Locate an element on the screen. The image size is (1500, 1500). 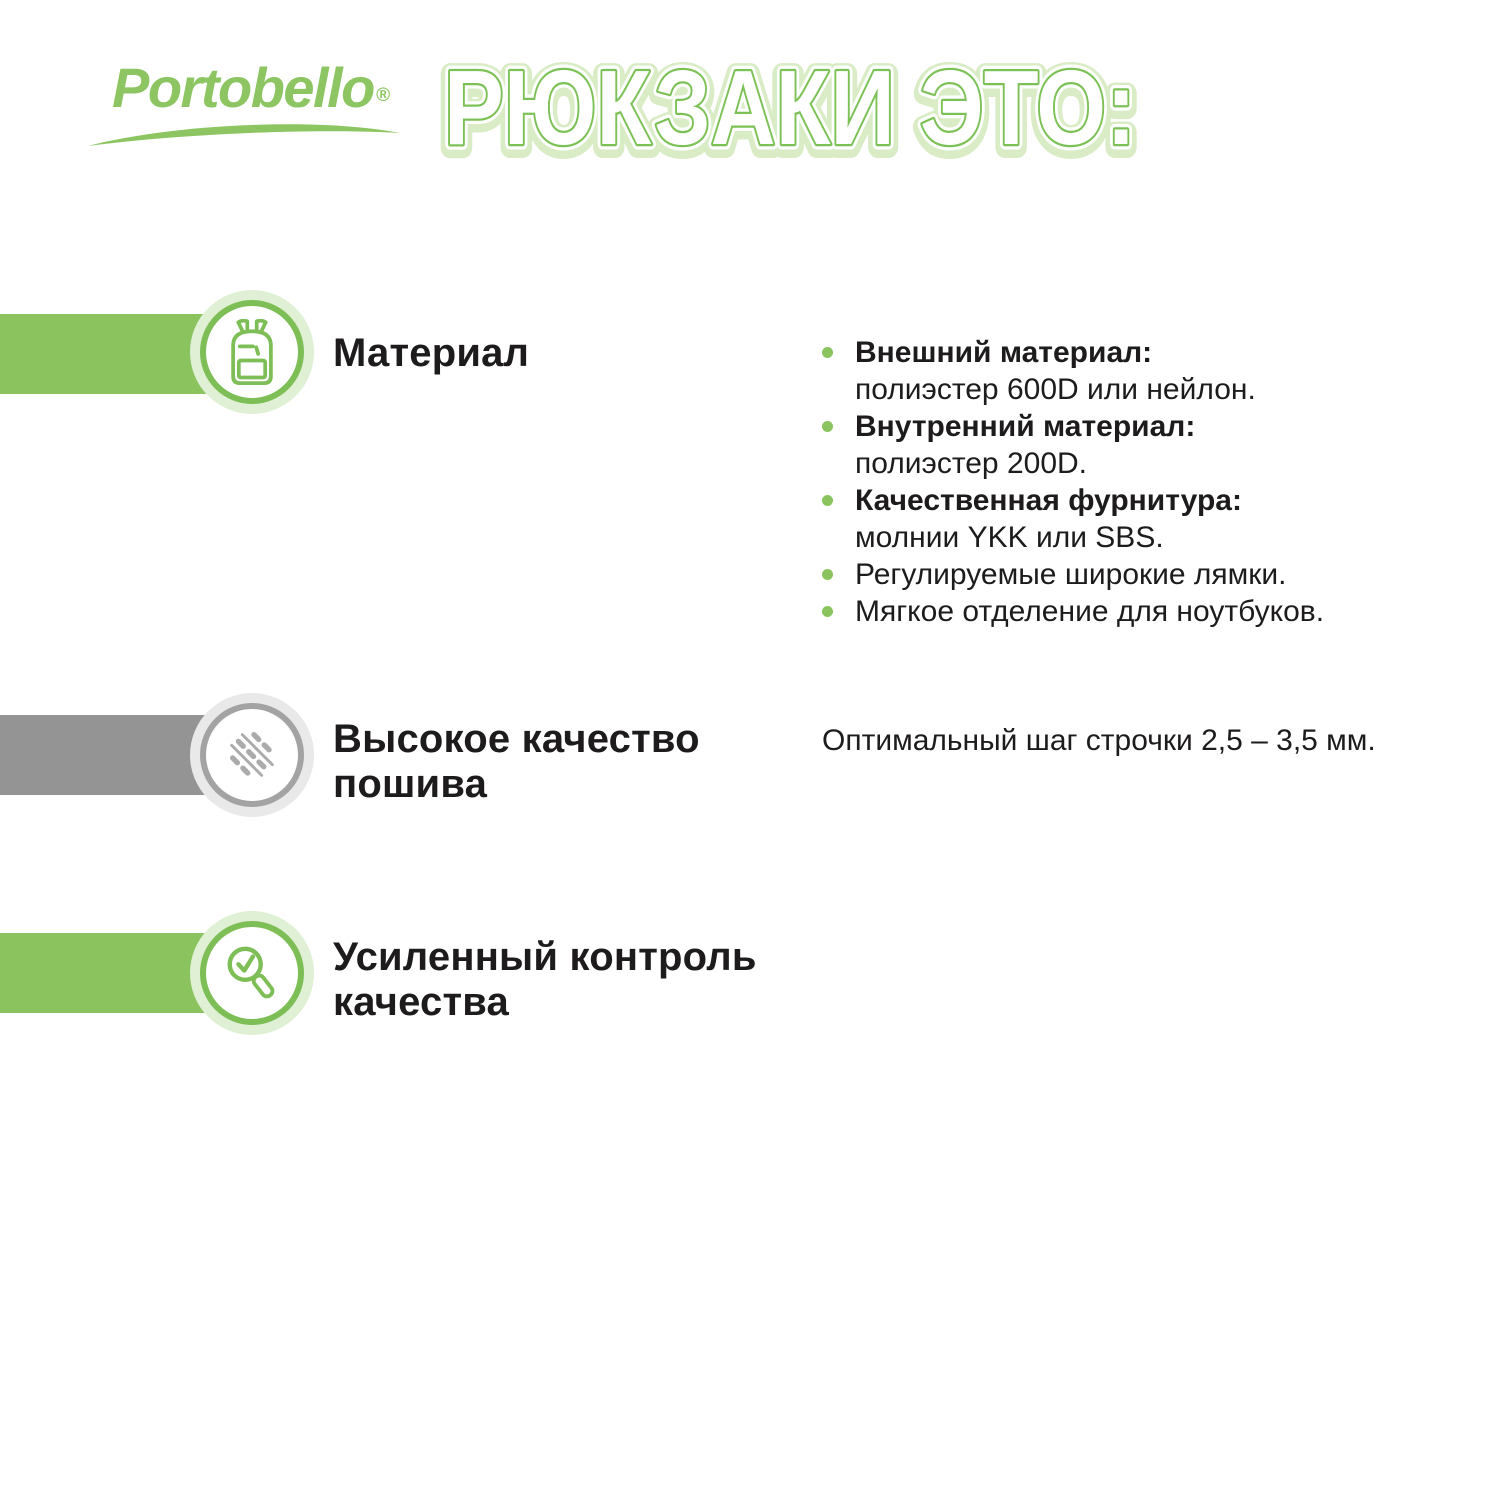
bullet-label: Внешний материал: is located at coordinates (1004, 352).